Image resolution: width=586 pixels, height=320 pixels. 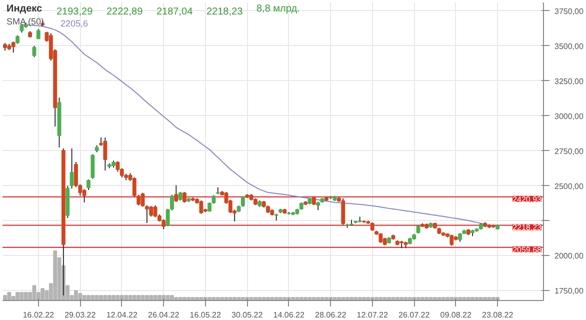 What do you see at coordinates (527, 249) in the screenshot?
I see `ref-line-label: 2059,68` at bounding box center [527, 249].